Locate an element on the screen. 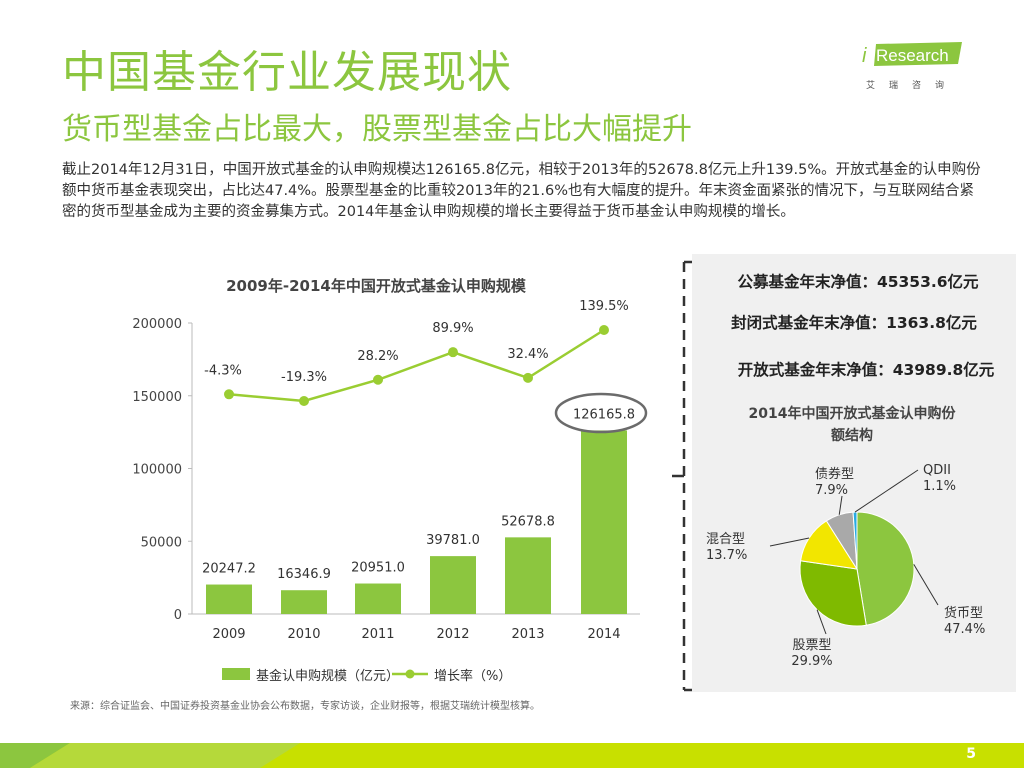  x-tick-label: 2014 is located at coordinates (603, 634).